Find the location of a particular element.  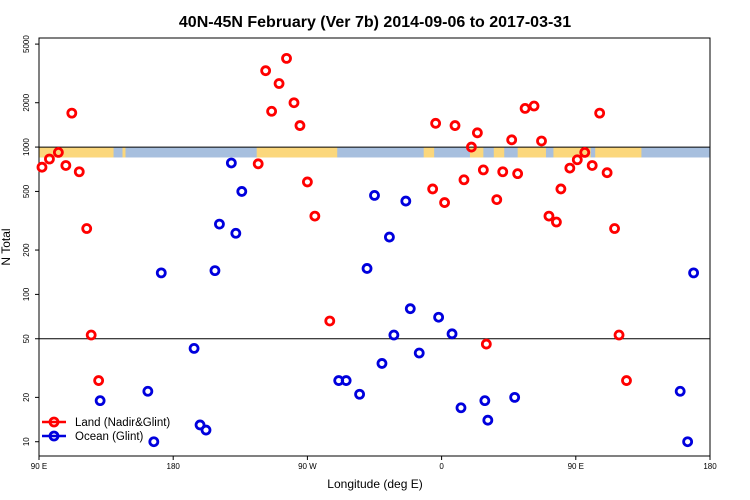

legend-item-land: Land (Nadir&Glint) is located at coordinates (106, 422).